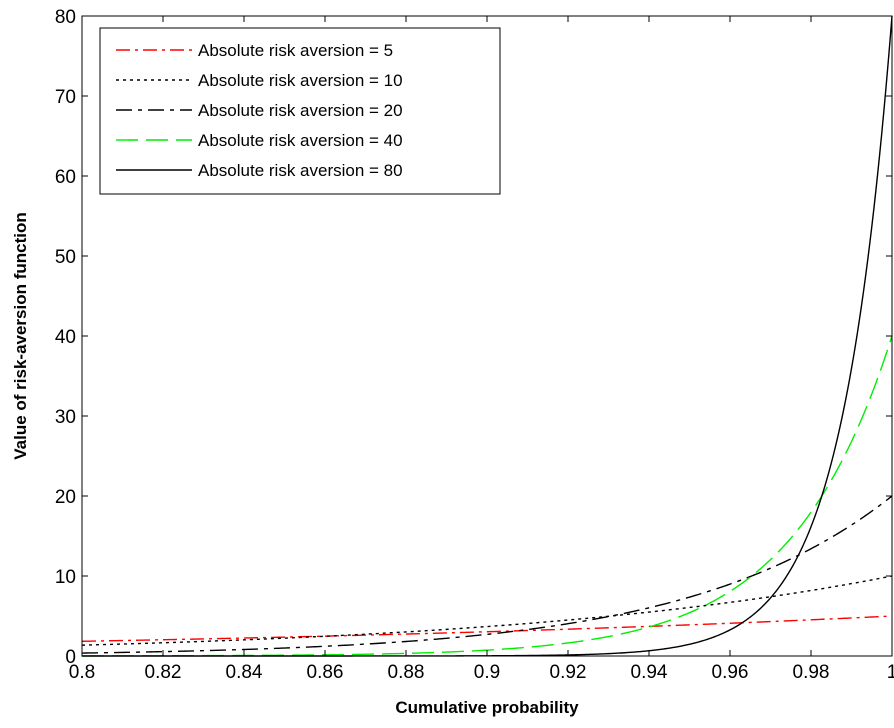 Image resolution: width=894 pixels, height=728 pixels. I want to click on legend-label: Absolute risk aversion = 5, so click(295, 50).